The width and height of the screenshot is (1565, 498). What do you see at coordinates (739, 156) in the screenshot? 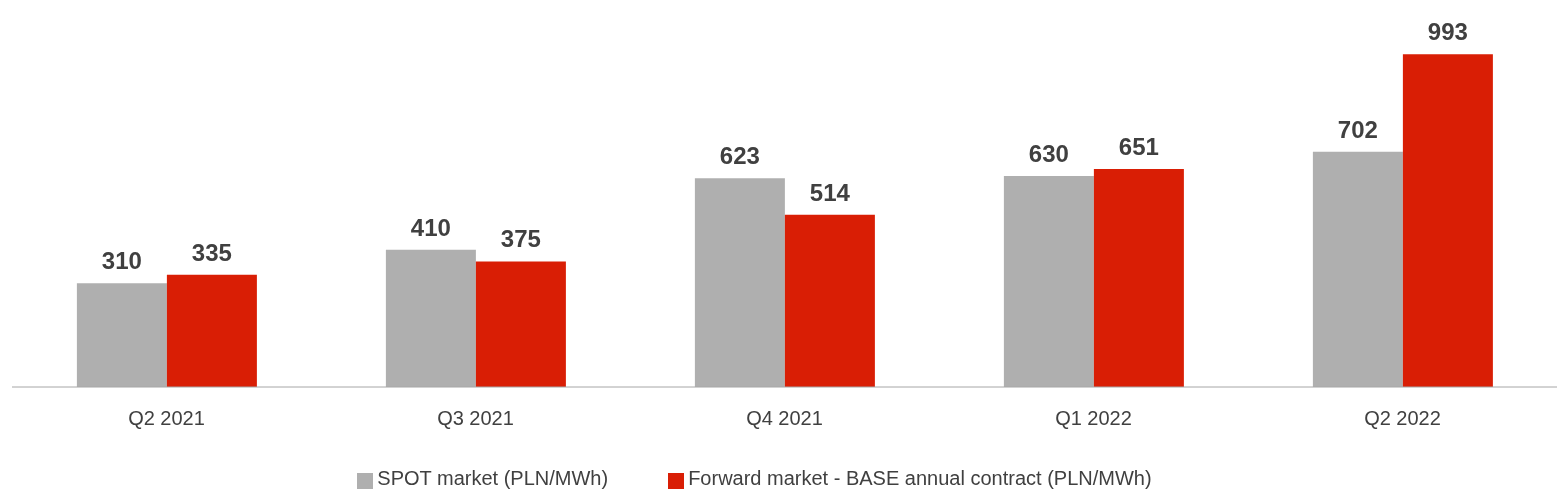
I see `data-label: 623` at bounding box center [739, 156].